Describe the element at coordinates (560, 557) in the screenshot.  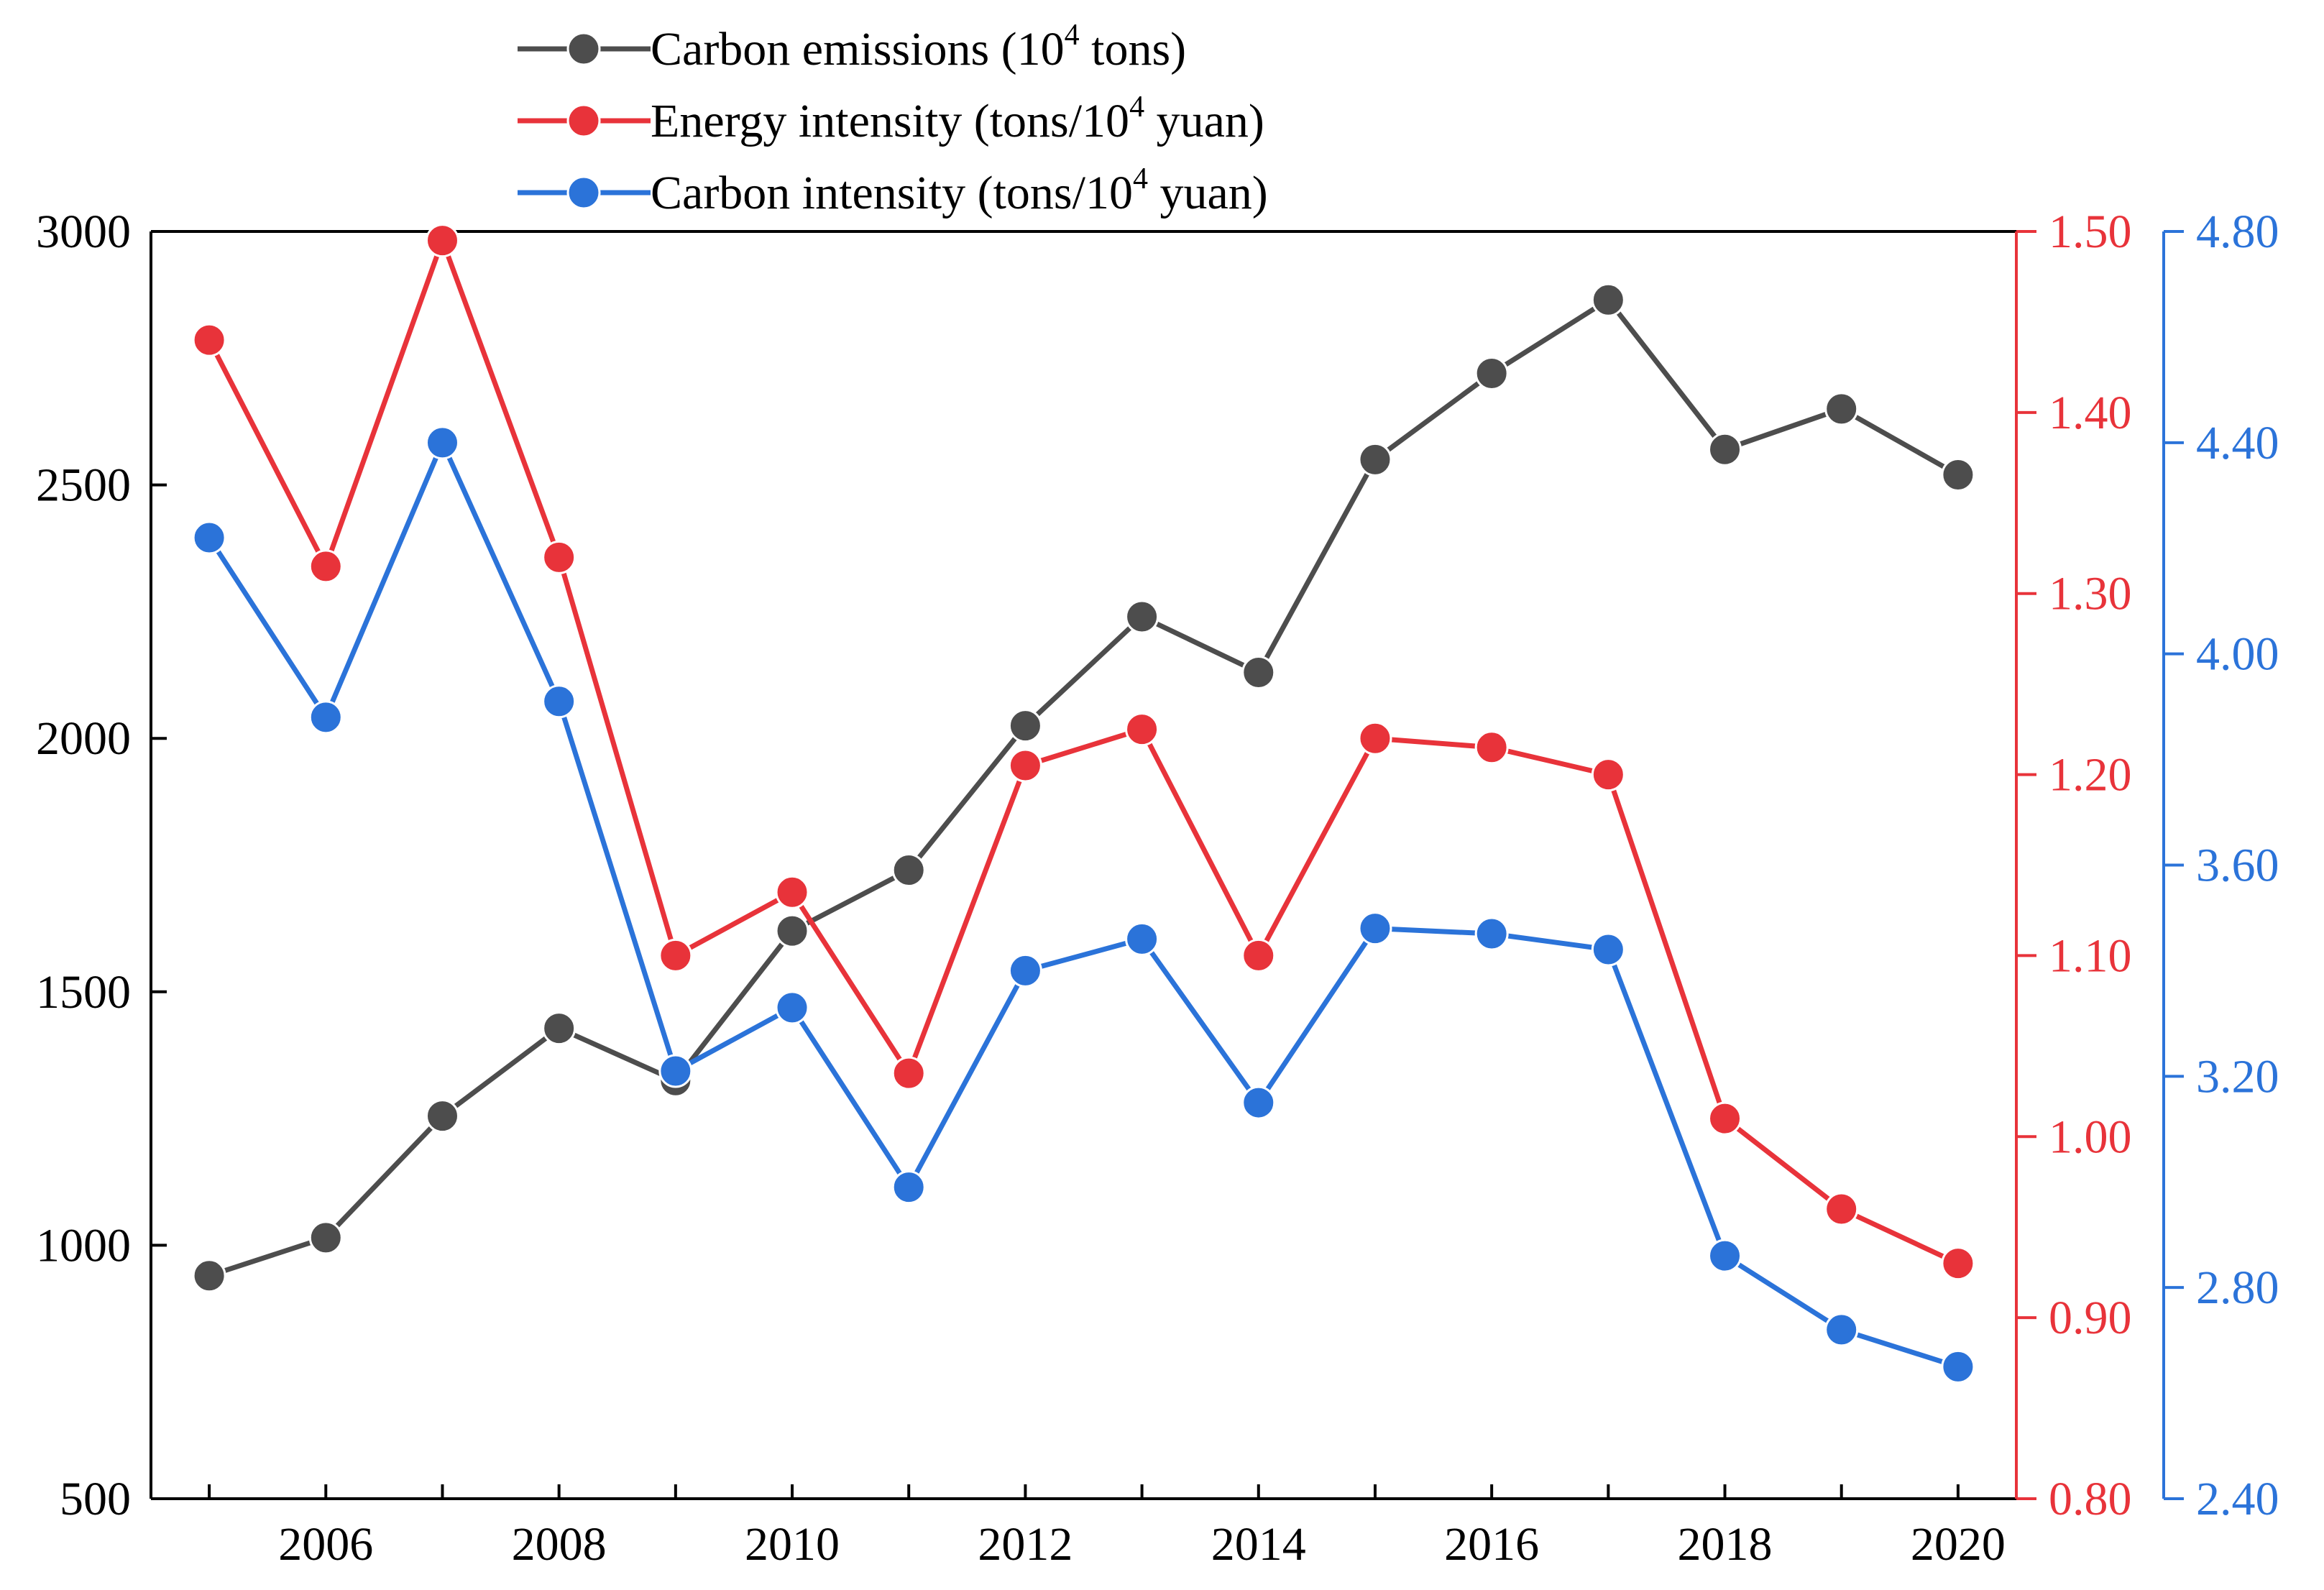
I see `data-point-energy-intensity: 2008: 1.32` at that location.